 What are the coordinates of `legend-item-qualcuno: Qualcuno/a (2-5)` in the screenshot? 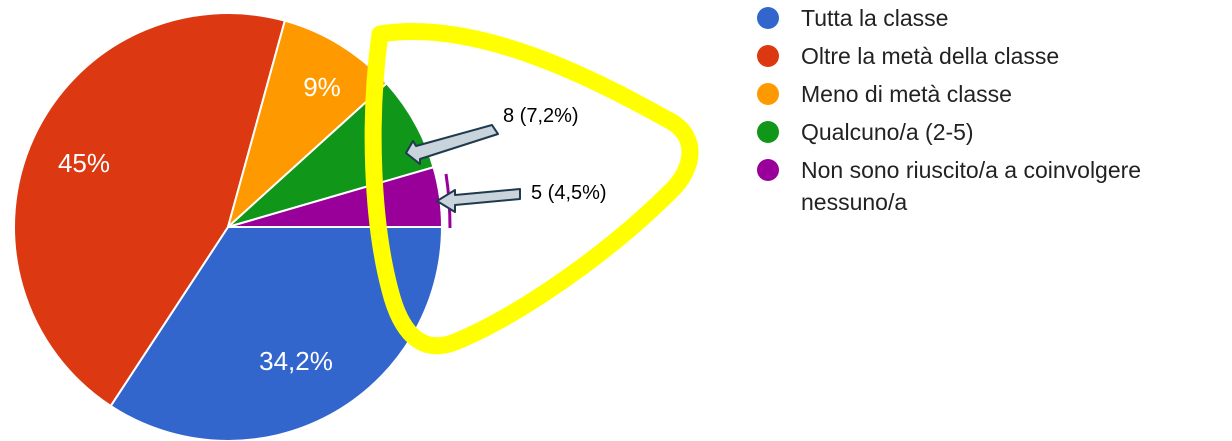 It's located at (992, 132).